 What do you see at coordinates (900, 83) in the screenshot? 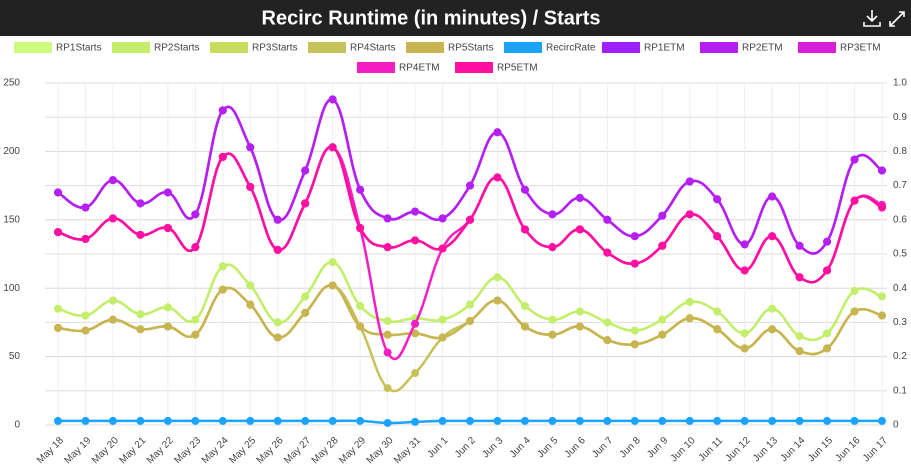
I see `y2-tick-label: 1.0` at bounding box center [900, 83].